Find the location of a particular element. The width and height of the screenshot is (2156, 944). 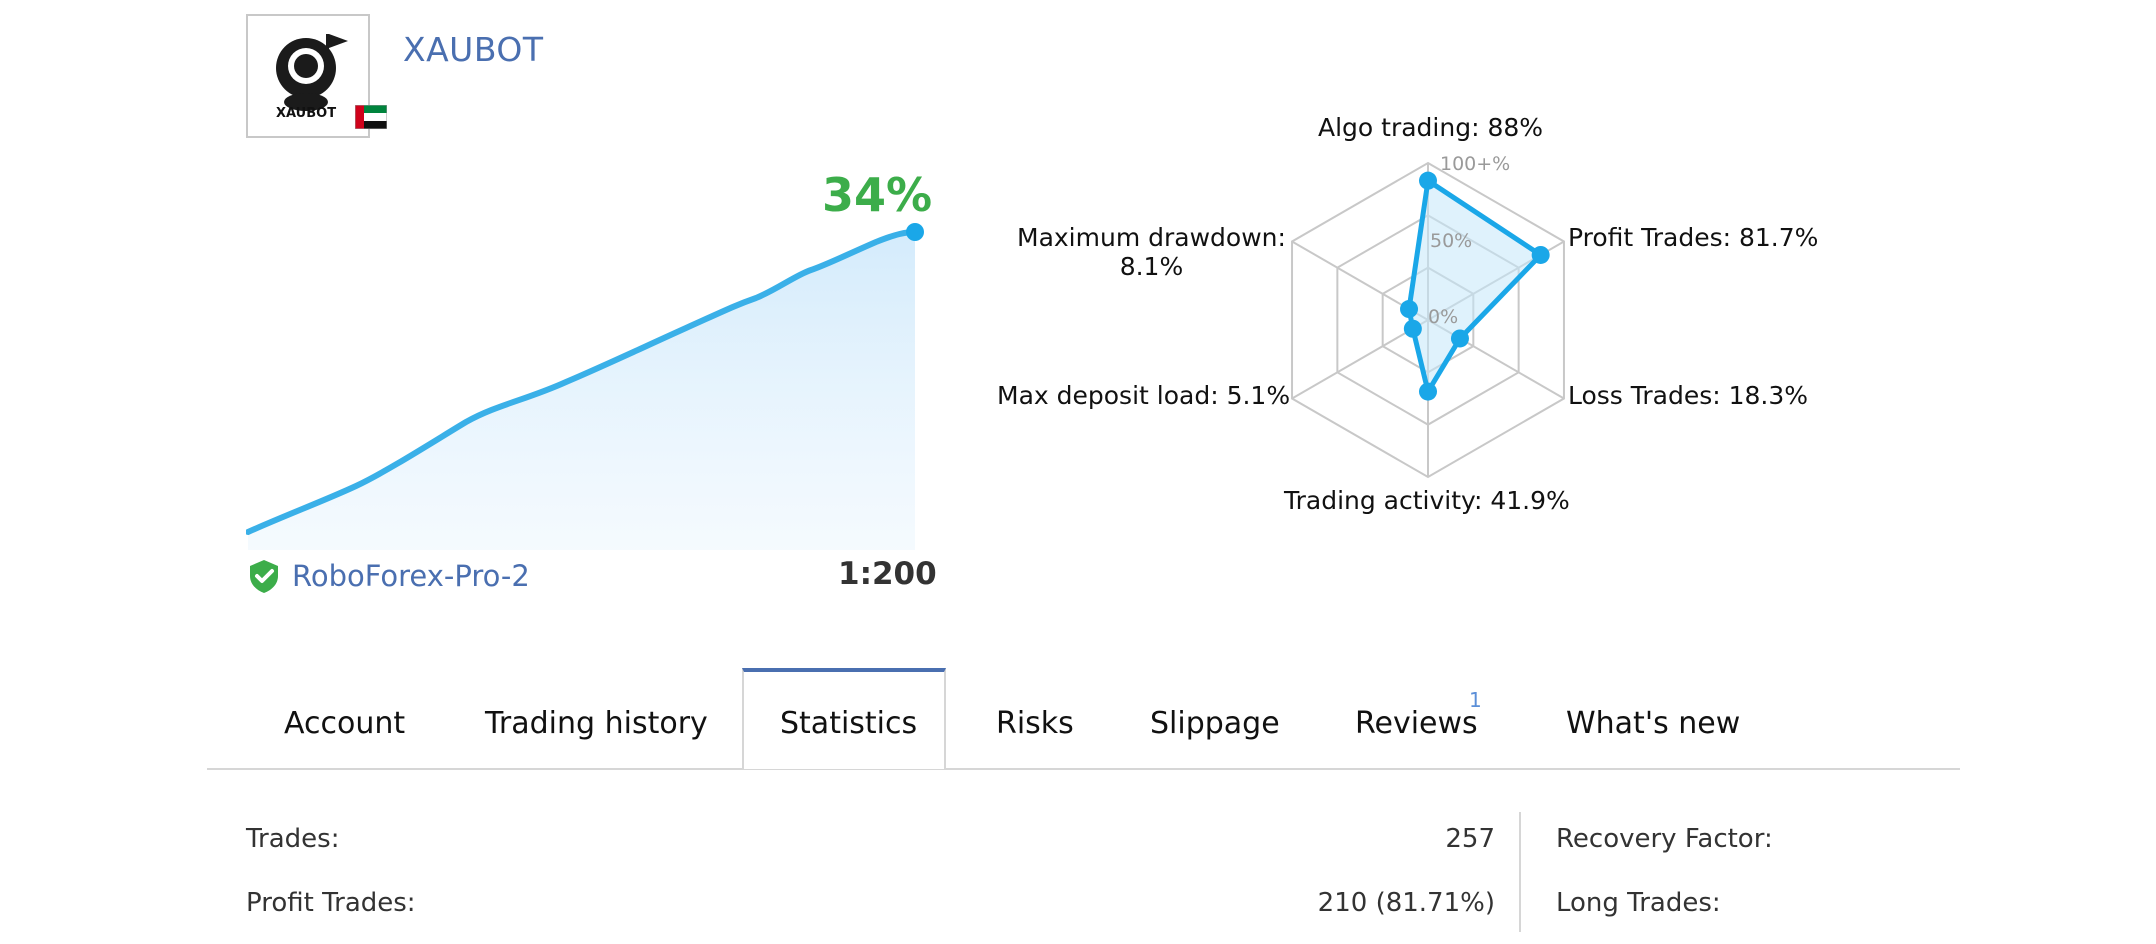

radar-scale-50: 50% is located at coordinates (1451, 241).